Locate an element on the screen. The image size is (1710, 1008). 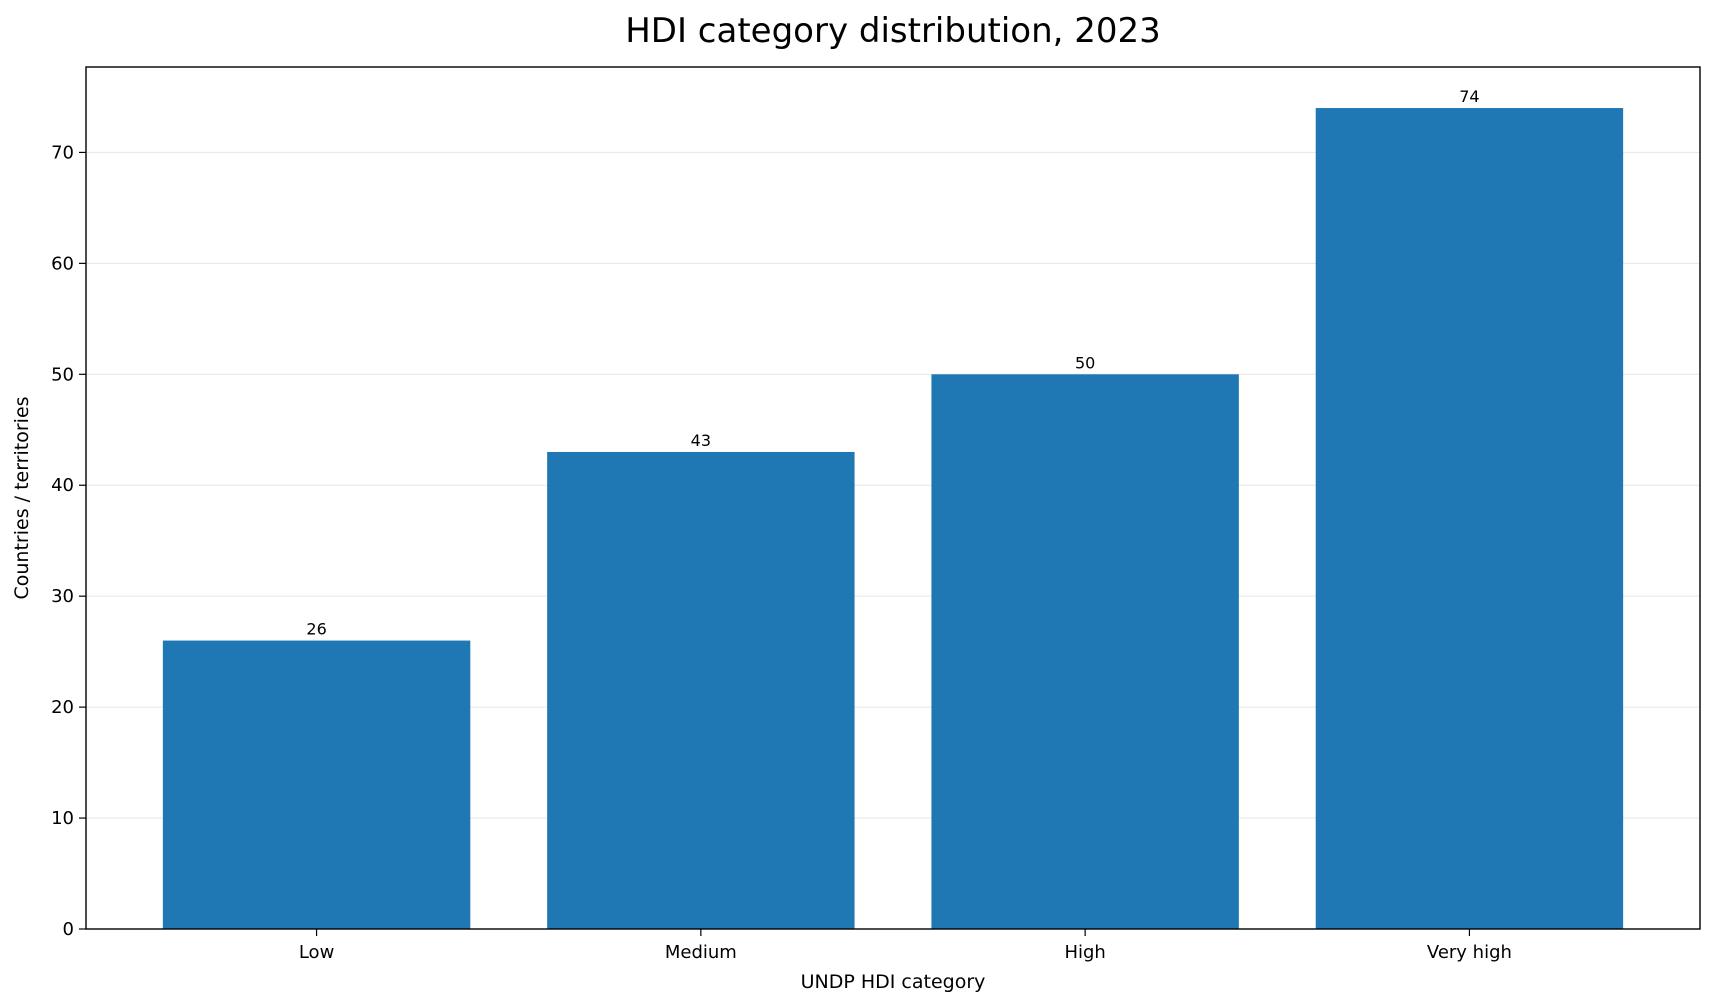
bar-low is located at coordinates (316, 784).